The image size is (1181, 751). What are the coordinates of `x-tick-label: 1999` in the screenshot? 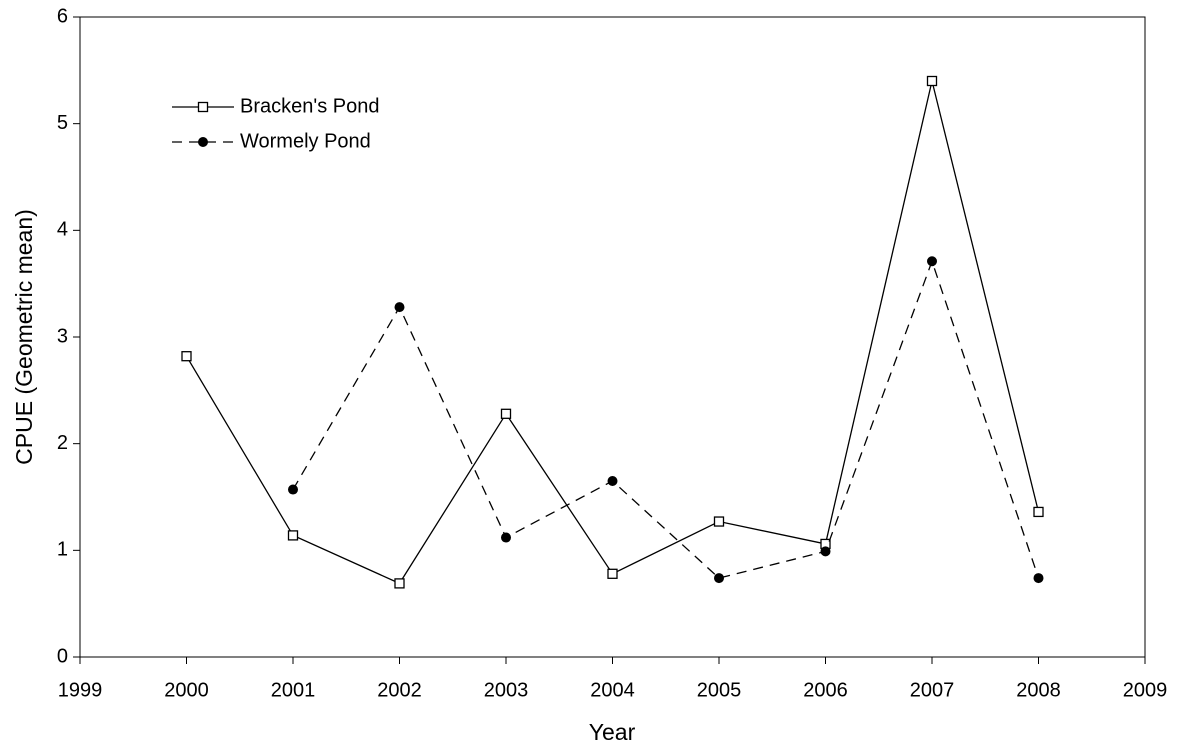 It's located at (80, 690).